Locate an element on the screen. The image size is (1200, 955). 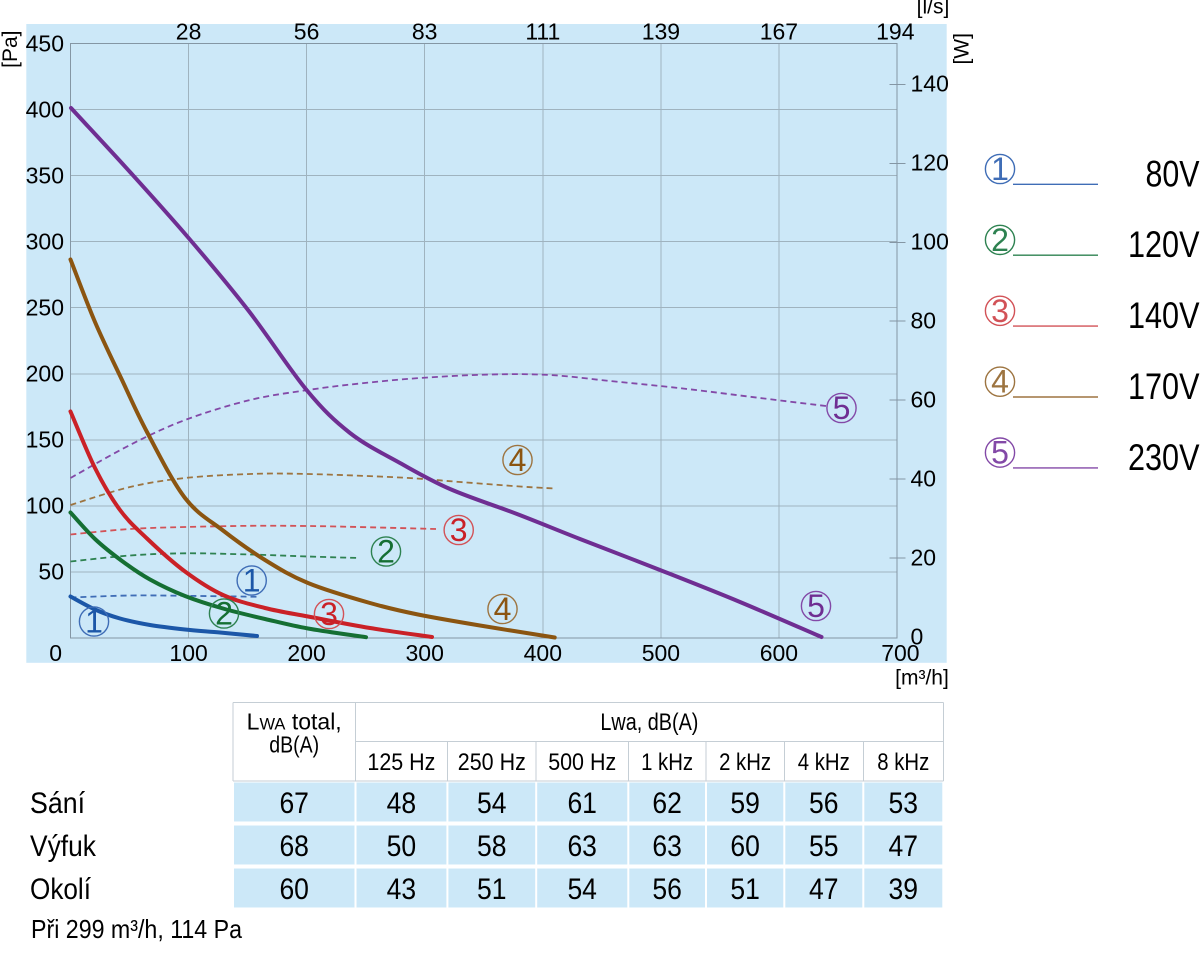
svg-text: 250 is located at coordinates (45, 308).